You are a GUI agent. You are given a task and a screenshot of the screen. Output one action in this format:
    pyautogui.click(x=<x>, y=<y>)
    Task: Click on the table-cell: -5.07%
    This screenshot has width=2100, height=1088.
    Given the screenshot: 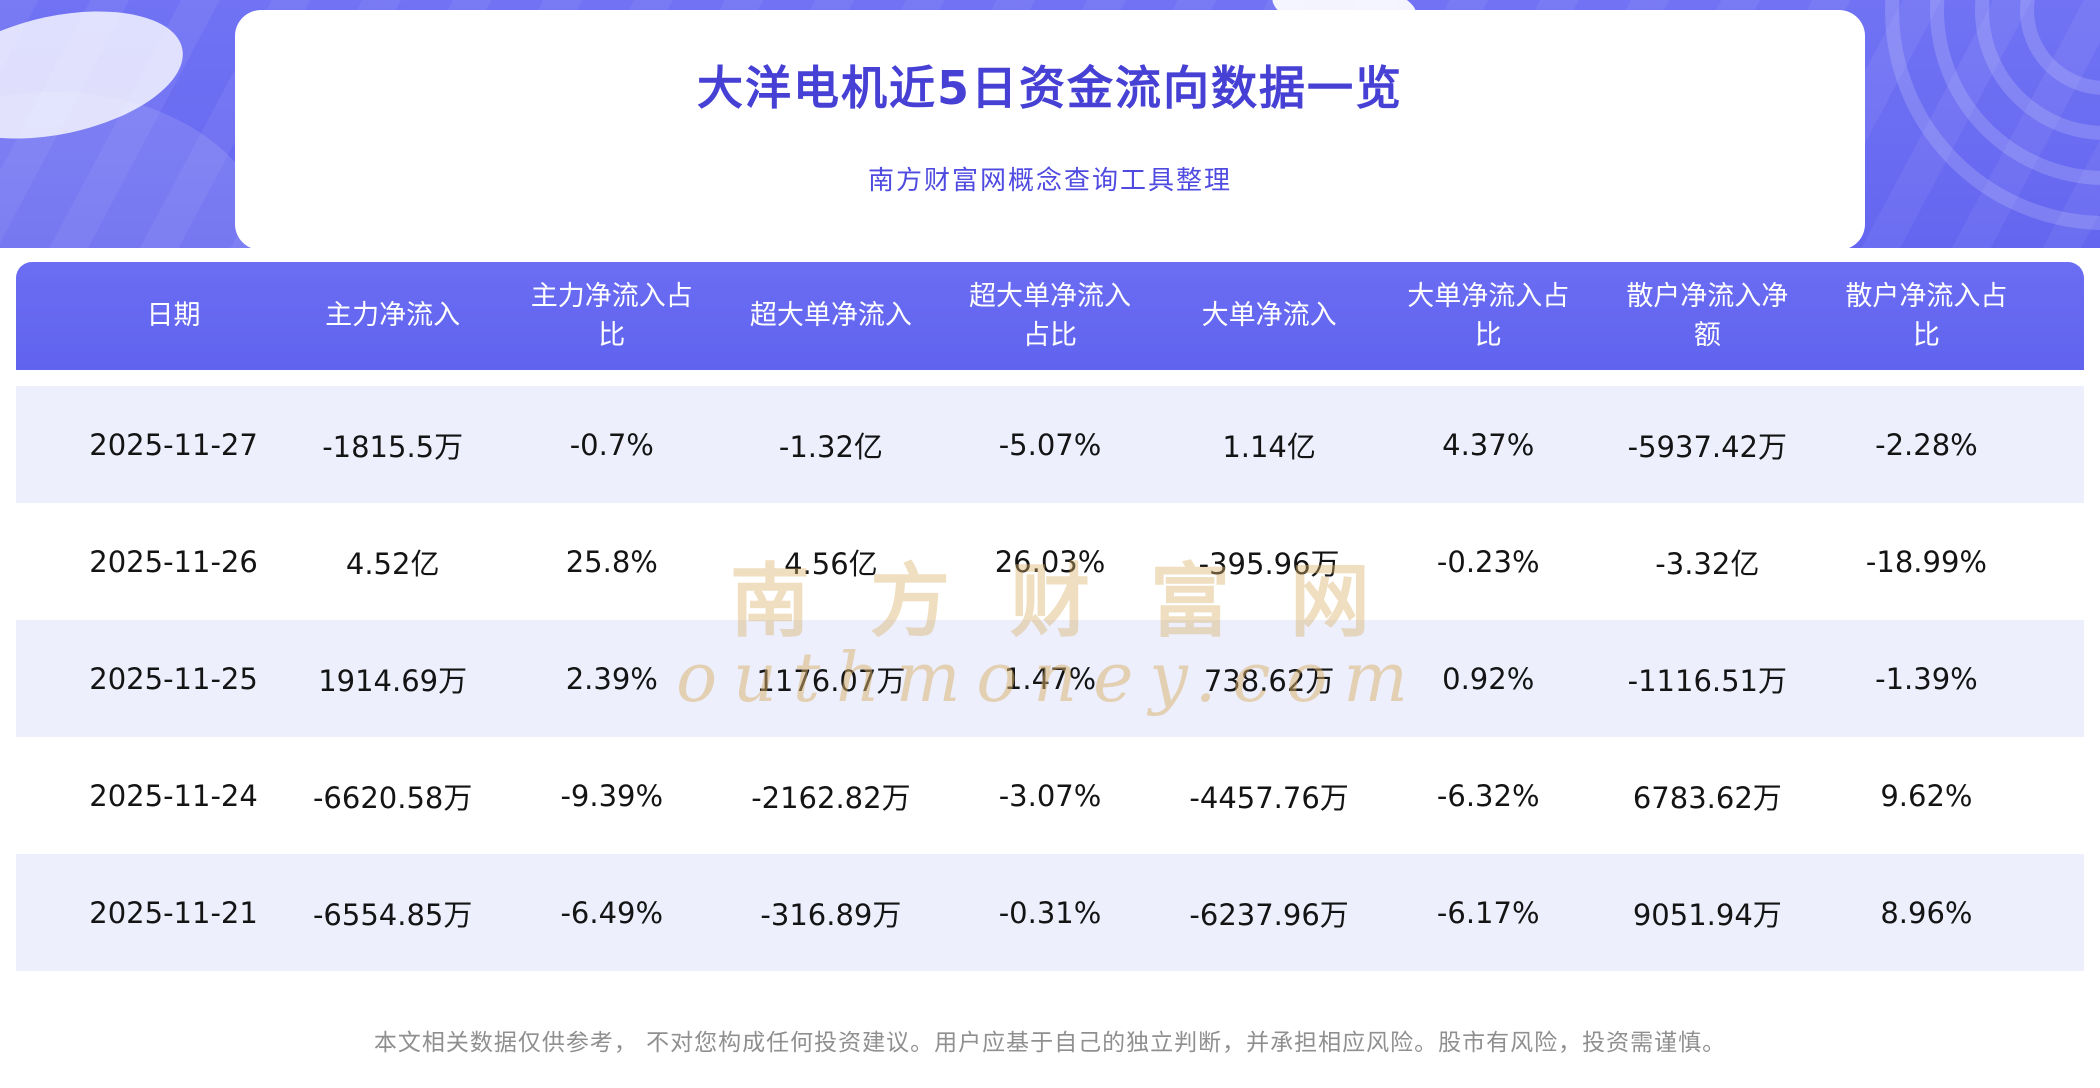 What is the action you would take?
    pyautogui.click(x=1050, y=444)
    